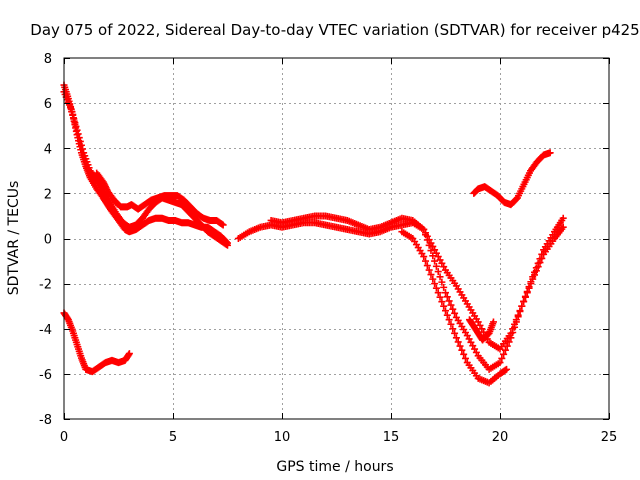 This screenshot has width=640, height=480. What do you see at coordinates (391, 437) in the screenshot?
I see `x-tick-label: 15` at bounding box center [391, 437].